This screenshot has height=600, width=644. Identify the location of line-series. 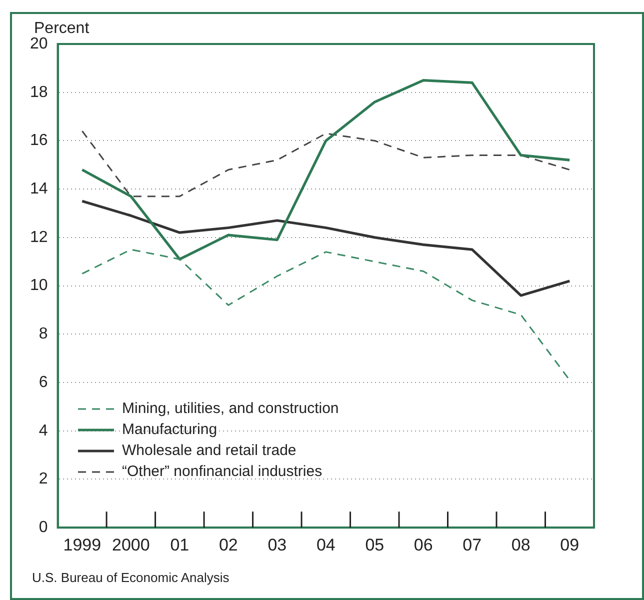
(325, 164).